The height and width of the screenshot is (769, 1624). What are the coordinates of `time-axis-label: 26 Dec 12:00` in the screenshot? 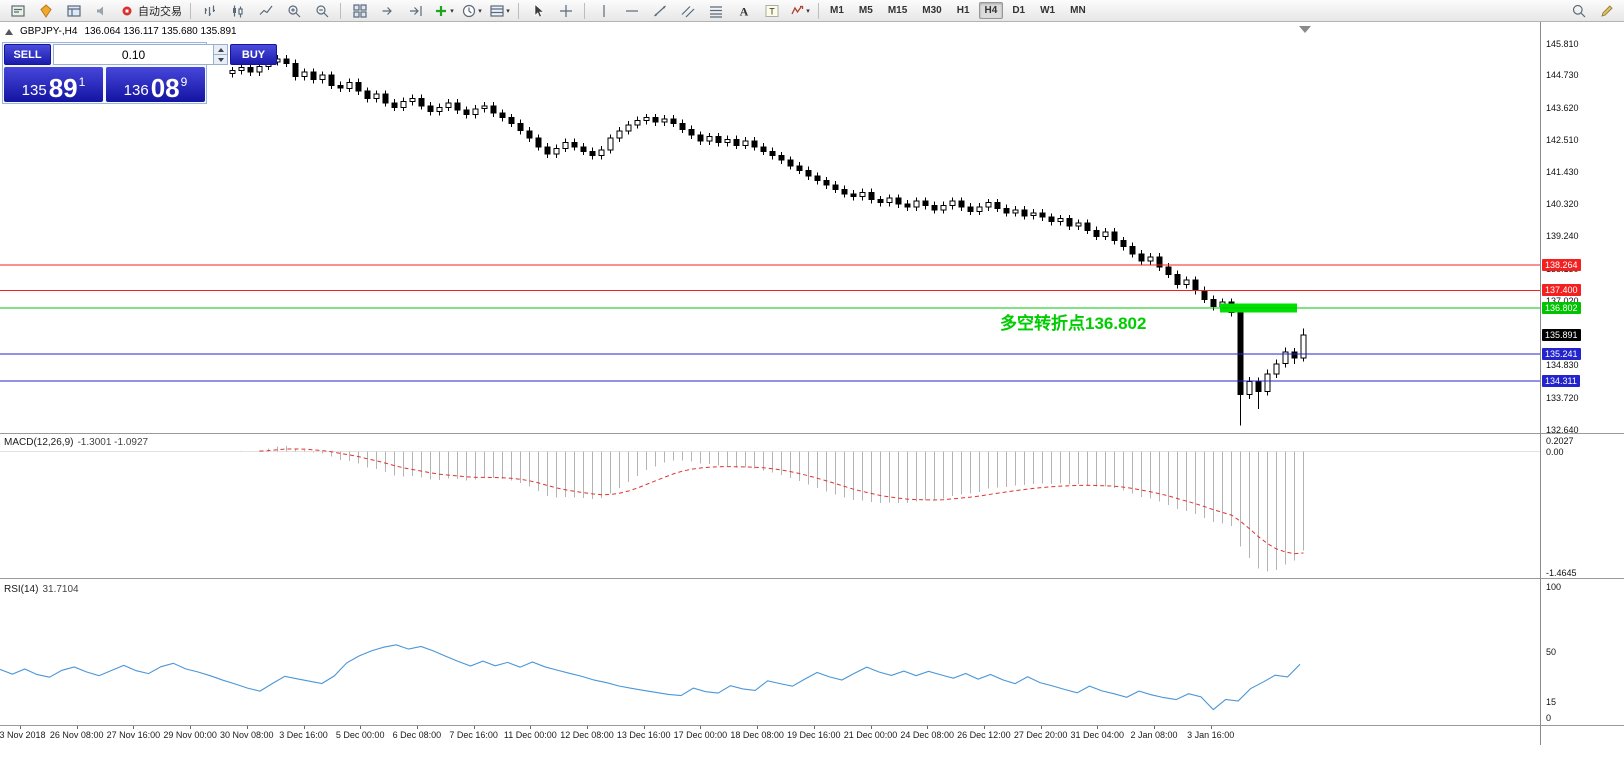 It's located at (984, 735).